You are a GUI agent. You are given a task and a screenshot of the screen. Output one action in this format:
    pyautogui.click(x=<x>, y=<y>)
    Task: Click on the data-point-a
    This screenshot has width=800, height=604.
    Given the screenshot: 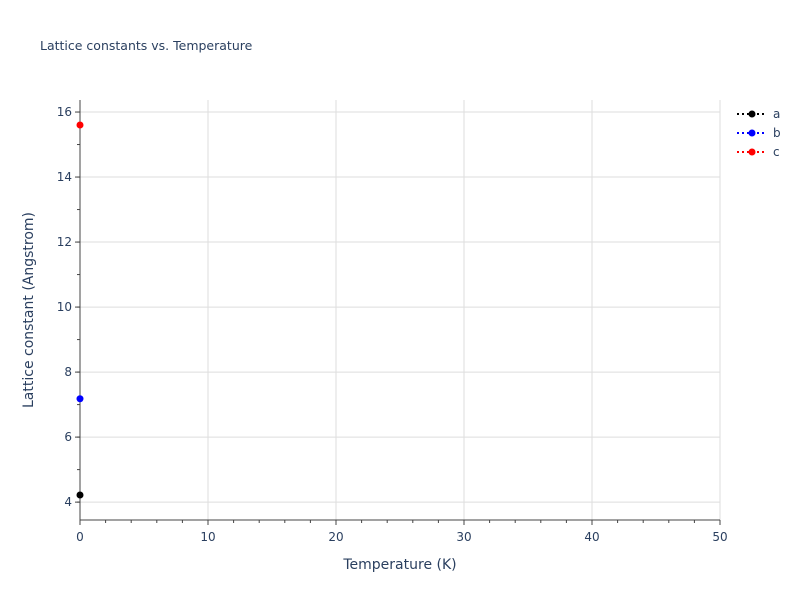 What is the action you would take?
    pyautogui.click(x=80, y=495)
    